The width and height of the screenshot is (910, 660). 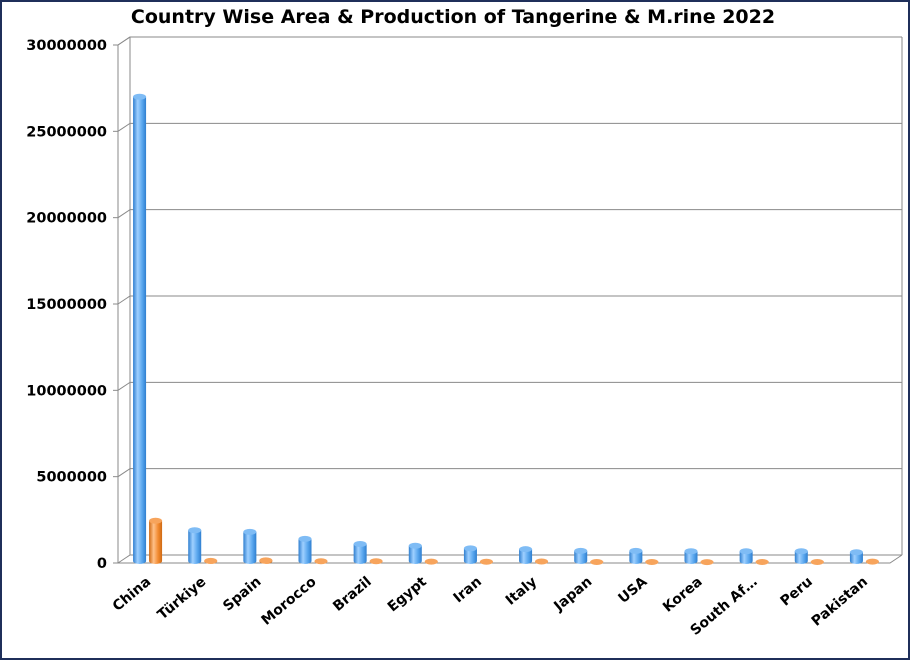 I want to click on bar-top-series2-Italy, so click(x=542, y=561).